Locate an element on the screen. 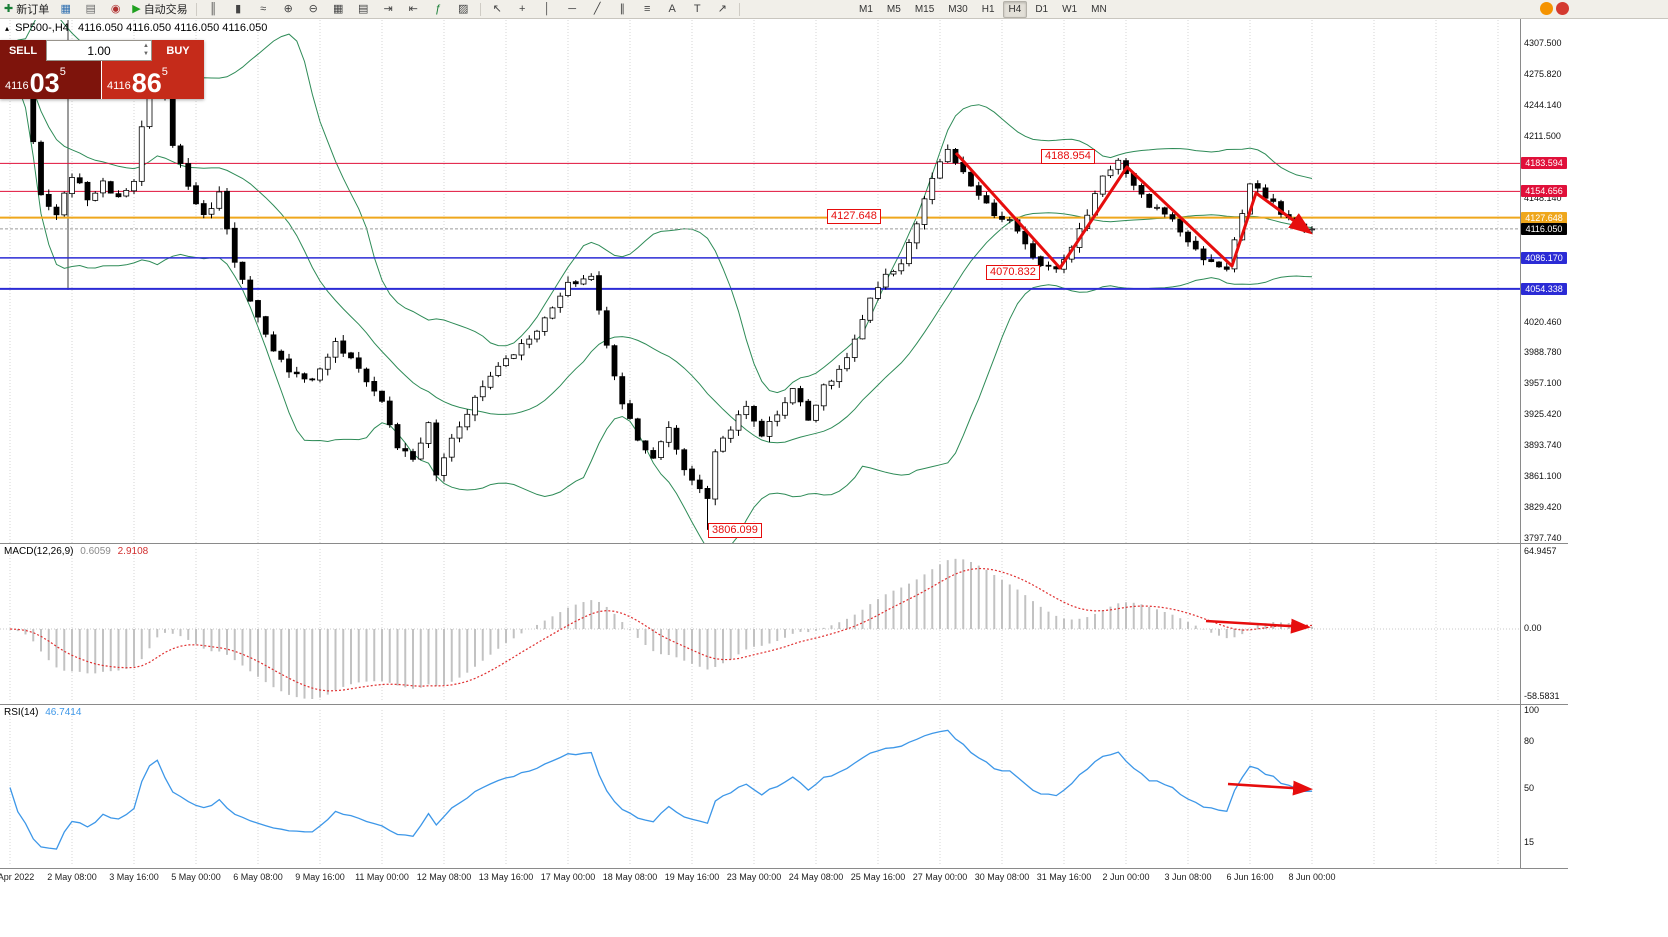  volume-down-icon: ▼ is located at coordinates (146, 54).